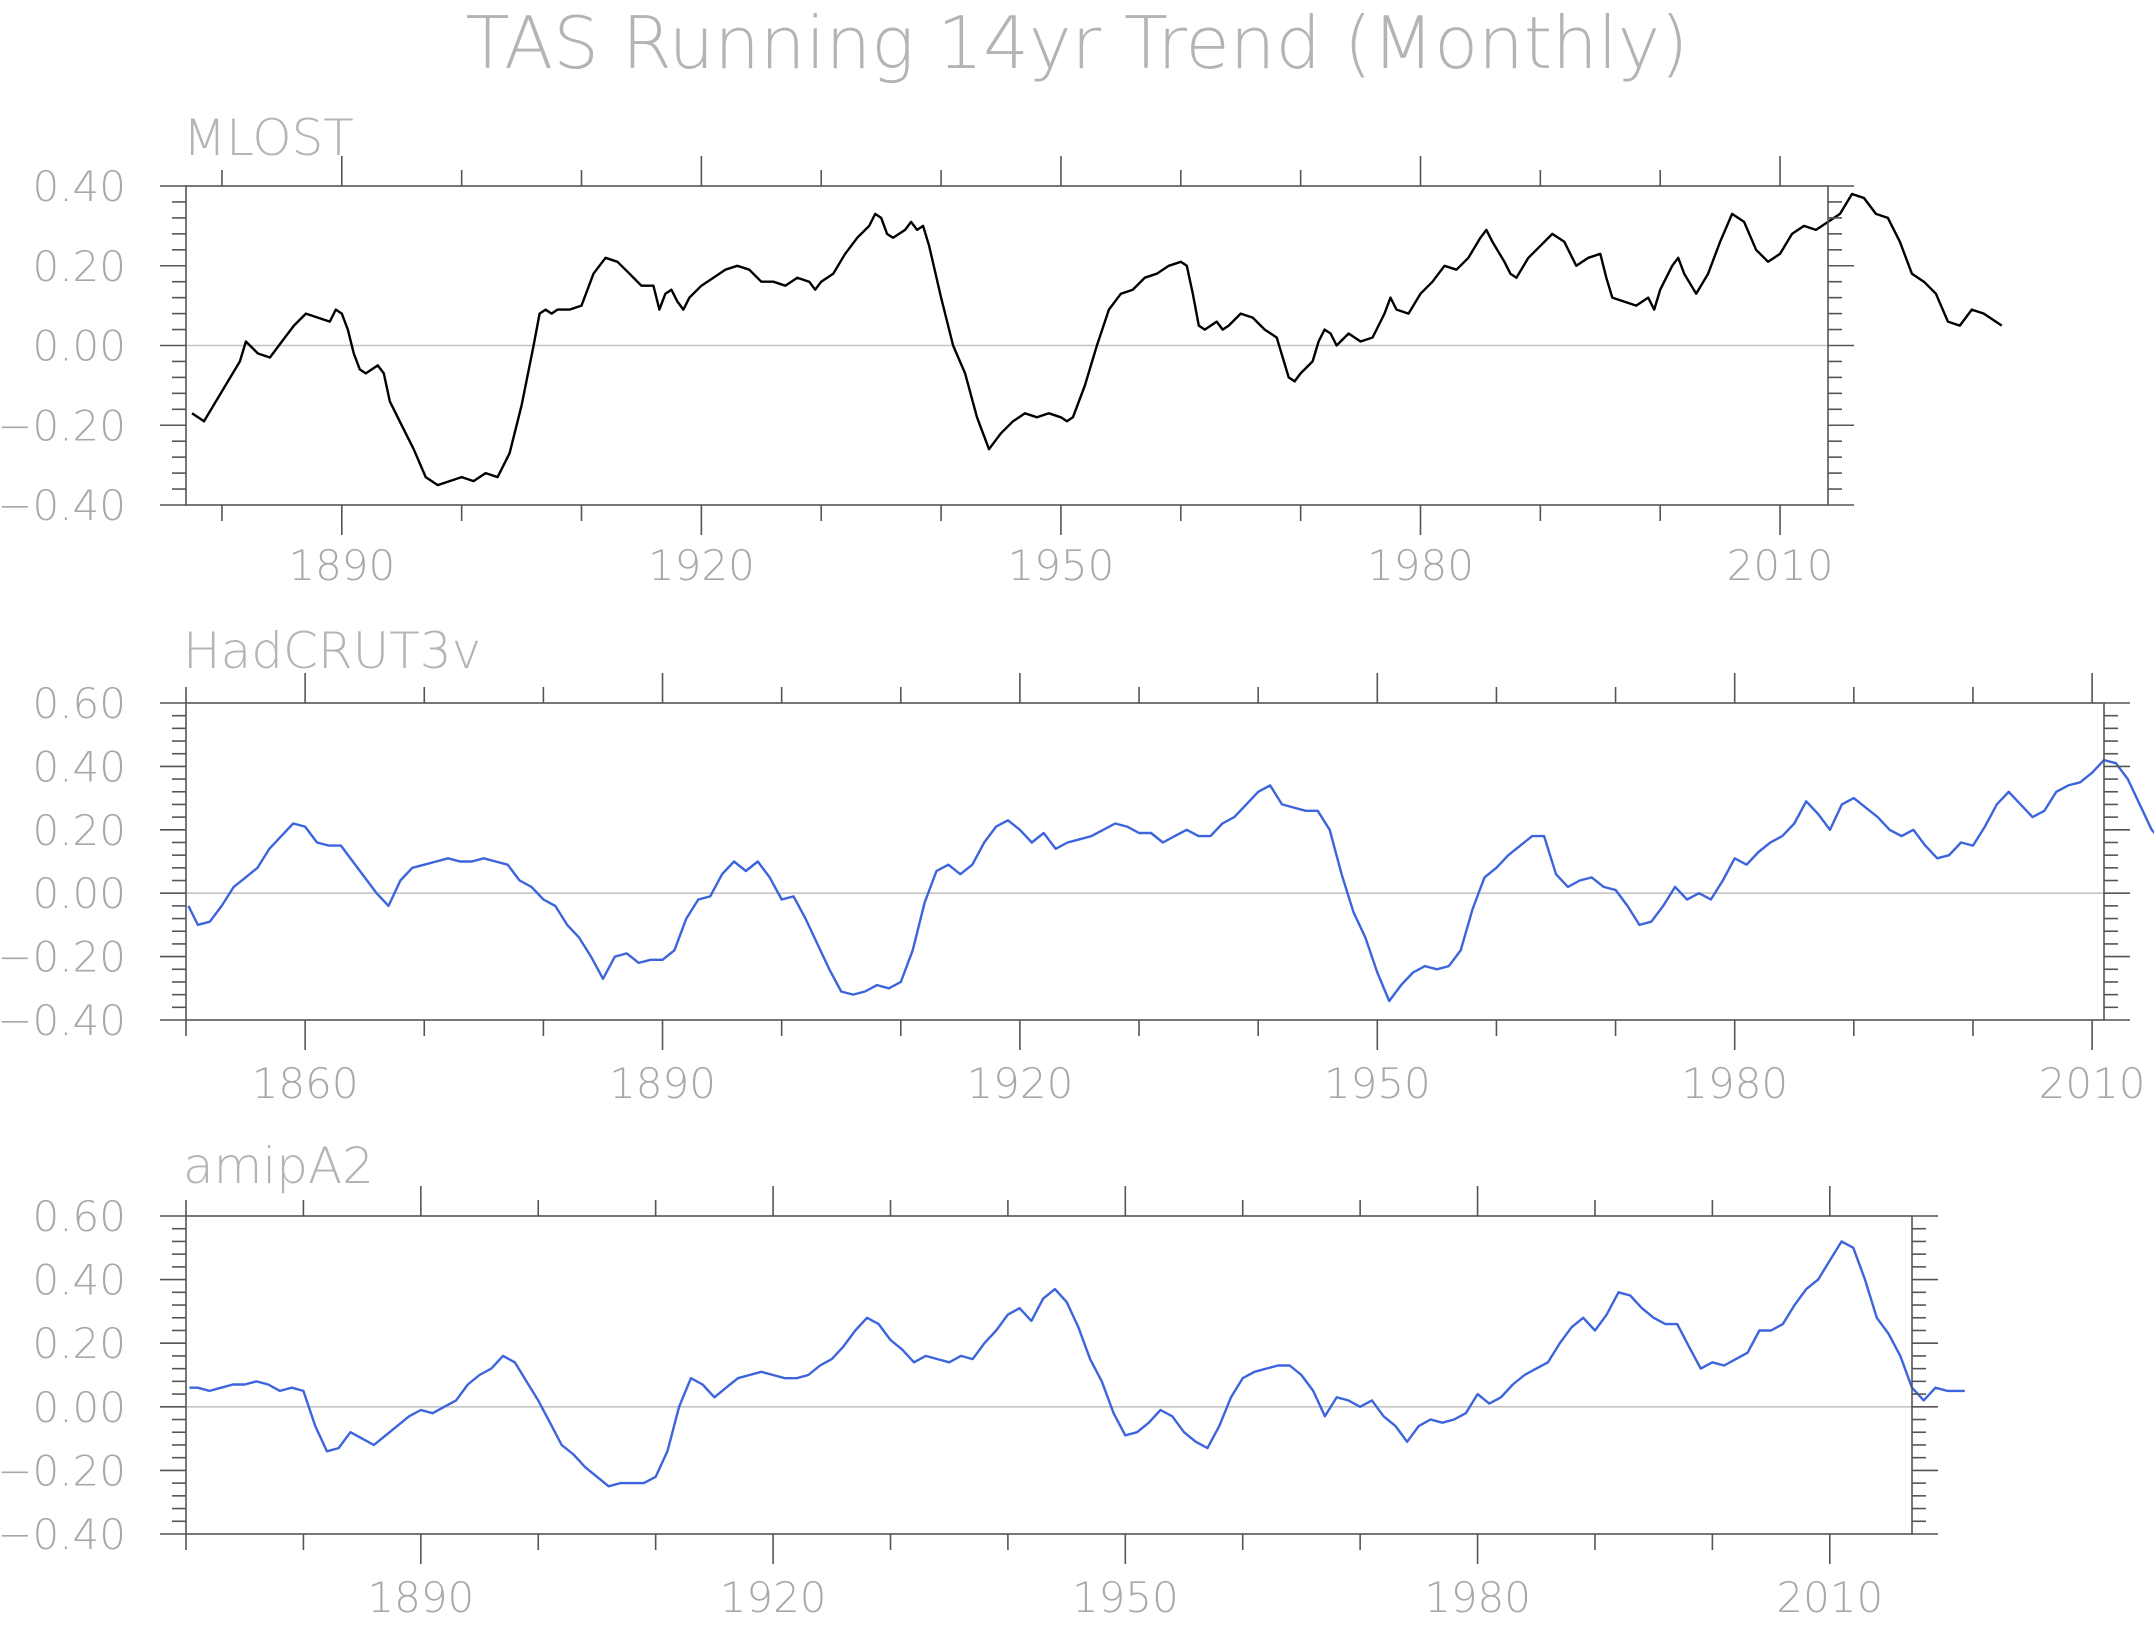 The height and width of the screenshot is (1629, 2154). Describe the element at coordinates (268, 138) in the screenshot. I see `panel-title-mlost: MLOST` at that location.